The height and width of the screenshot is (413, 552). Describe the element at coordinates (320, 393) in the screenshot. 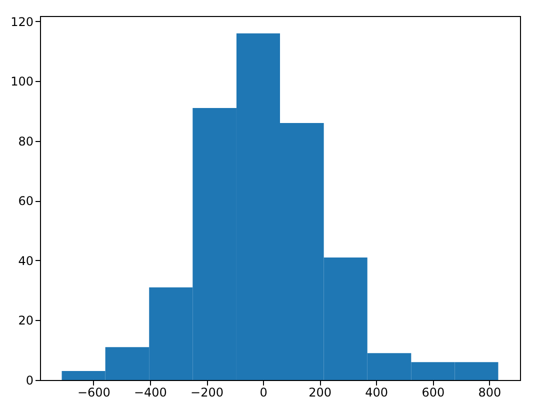

I see `x-tick-label: 200` at that location.